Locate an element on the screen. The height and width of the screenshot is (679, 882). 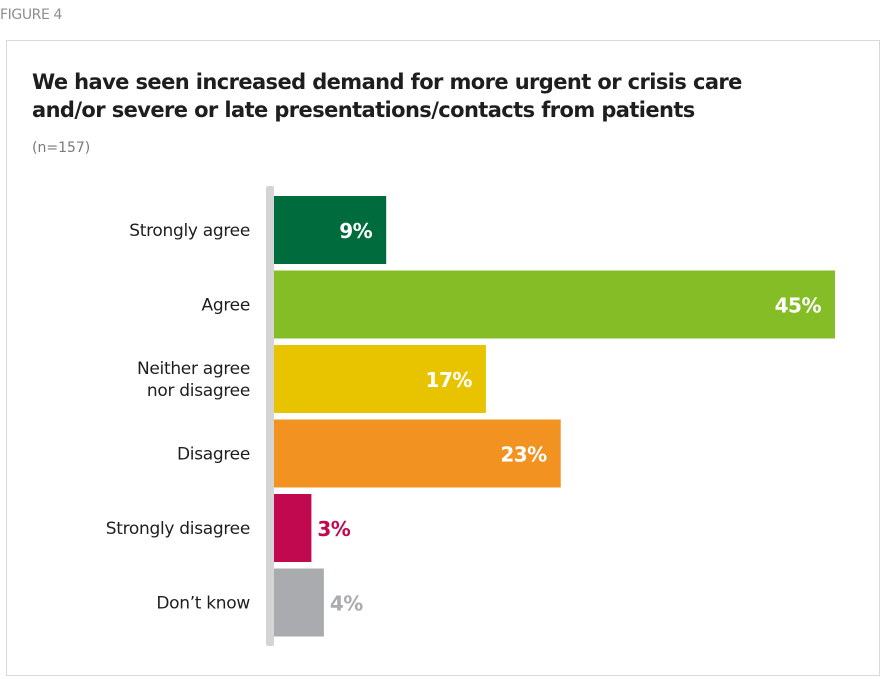
category-label-4-0: Strongly disagree is located at coordinates (178, 529).